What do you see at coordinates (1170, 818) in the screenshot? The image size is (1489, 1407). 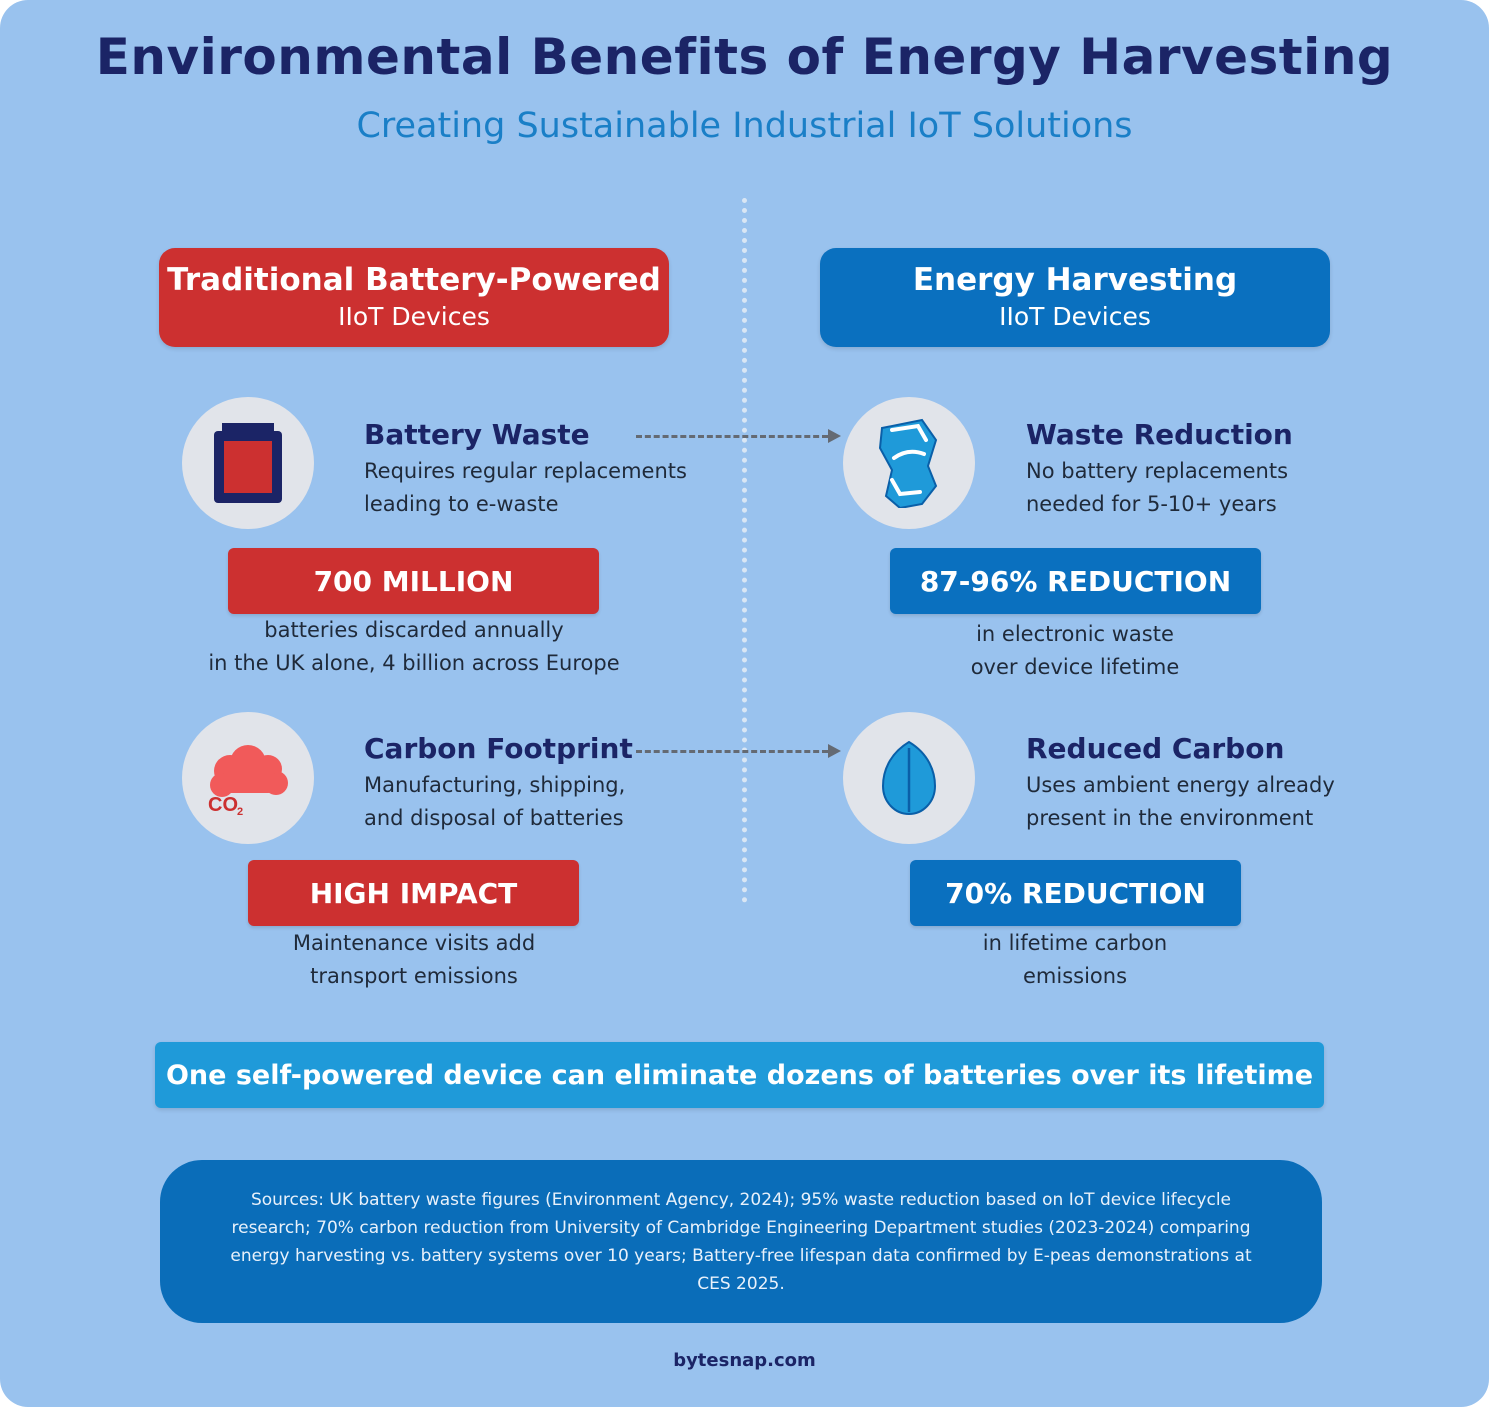 I see `reduced-carbon-desc-2: present in the environment` at bounding box center [1170, 818].